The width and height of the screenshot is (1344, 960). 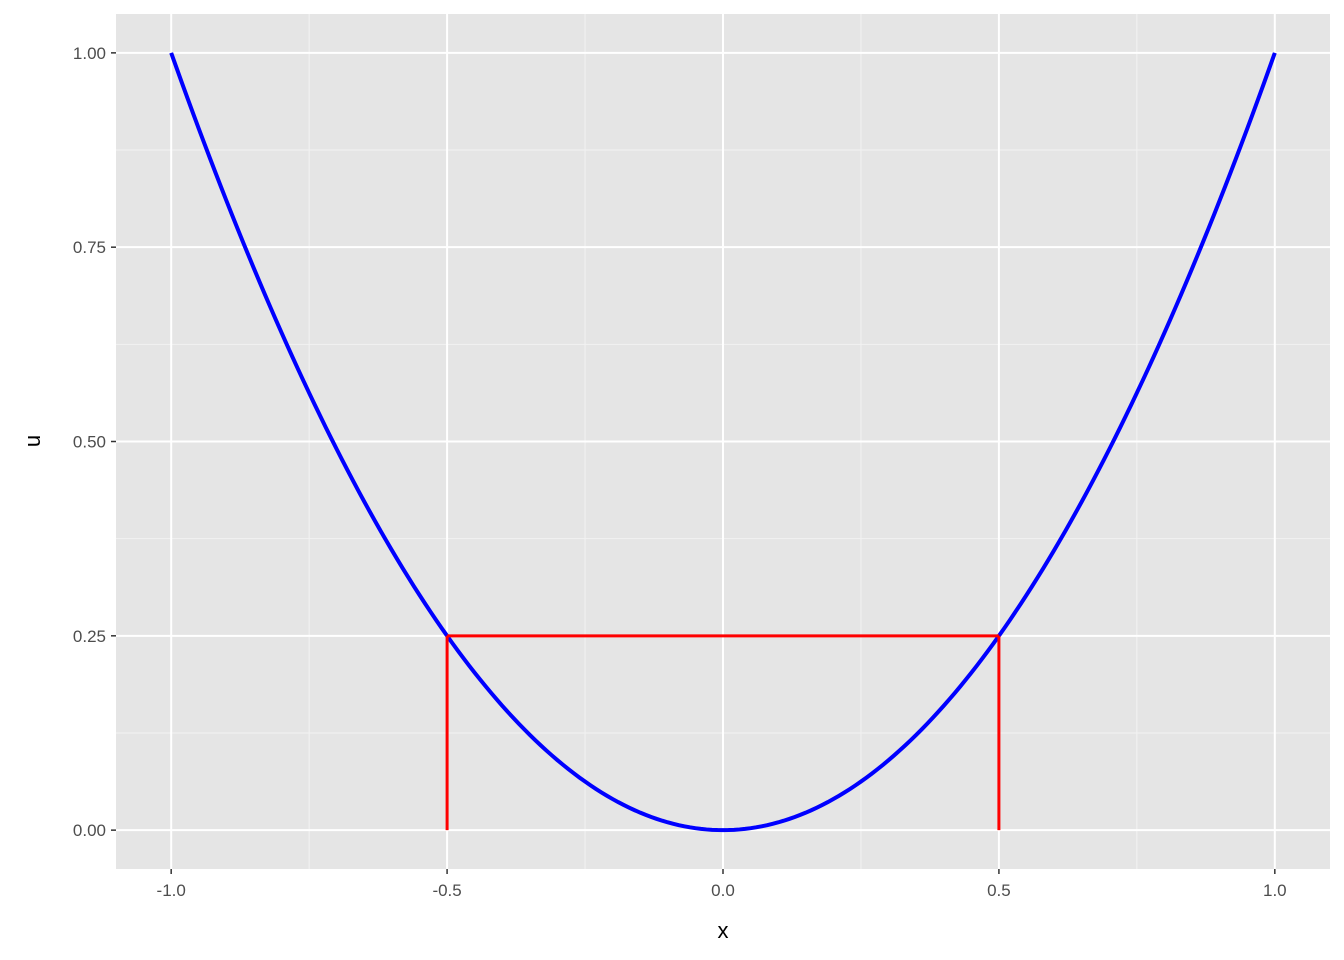 What do you see at coordinates (446, 890) in the screenshot?
I see `x-tick-label: -0.5` at bounding box center [446, 890].